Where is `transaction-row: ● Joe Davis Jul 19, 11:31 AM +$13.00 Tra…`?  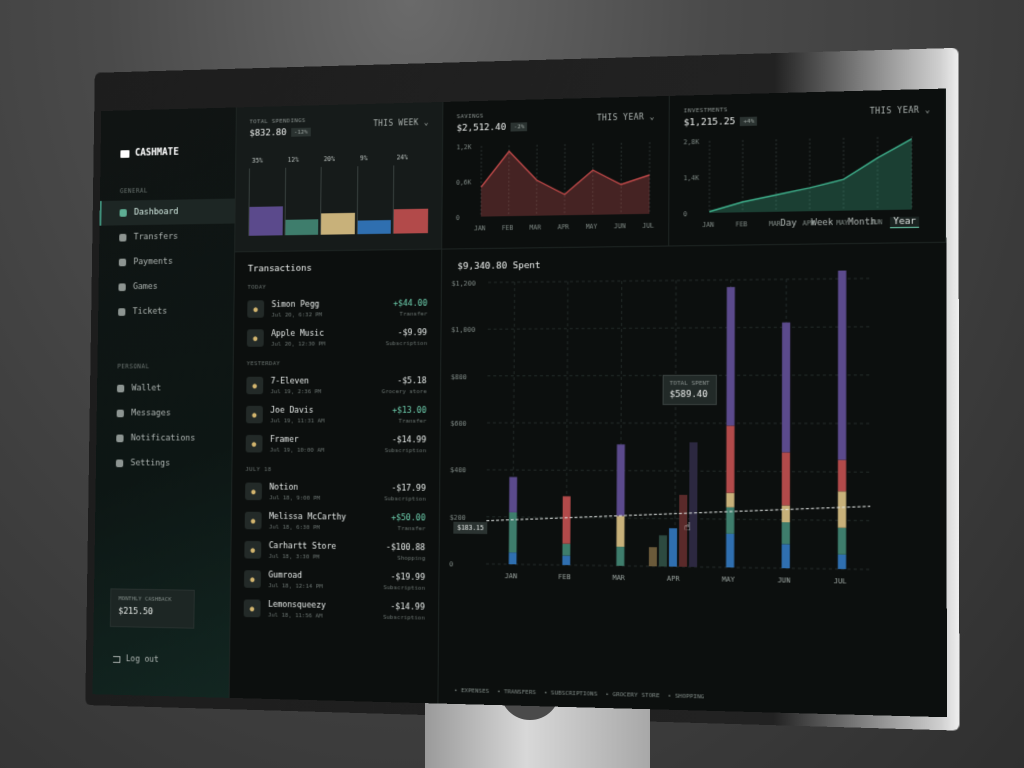
transaction-row: ● Joe Davis Jul 19, 11:31 AM +$13.00 Tra… is located at coordinates (336, 415).